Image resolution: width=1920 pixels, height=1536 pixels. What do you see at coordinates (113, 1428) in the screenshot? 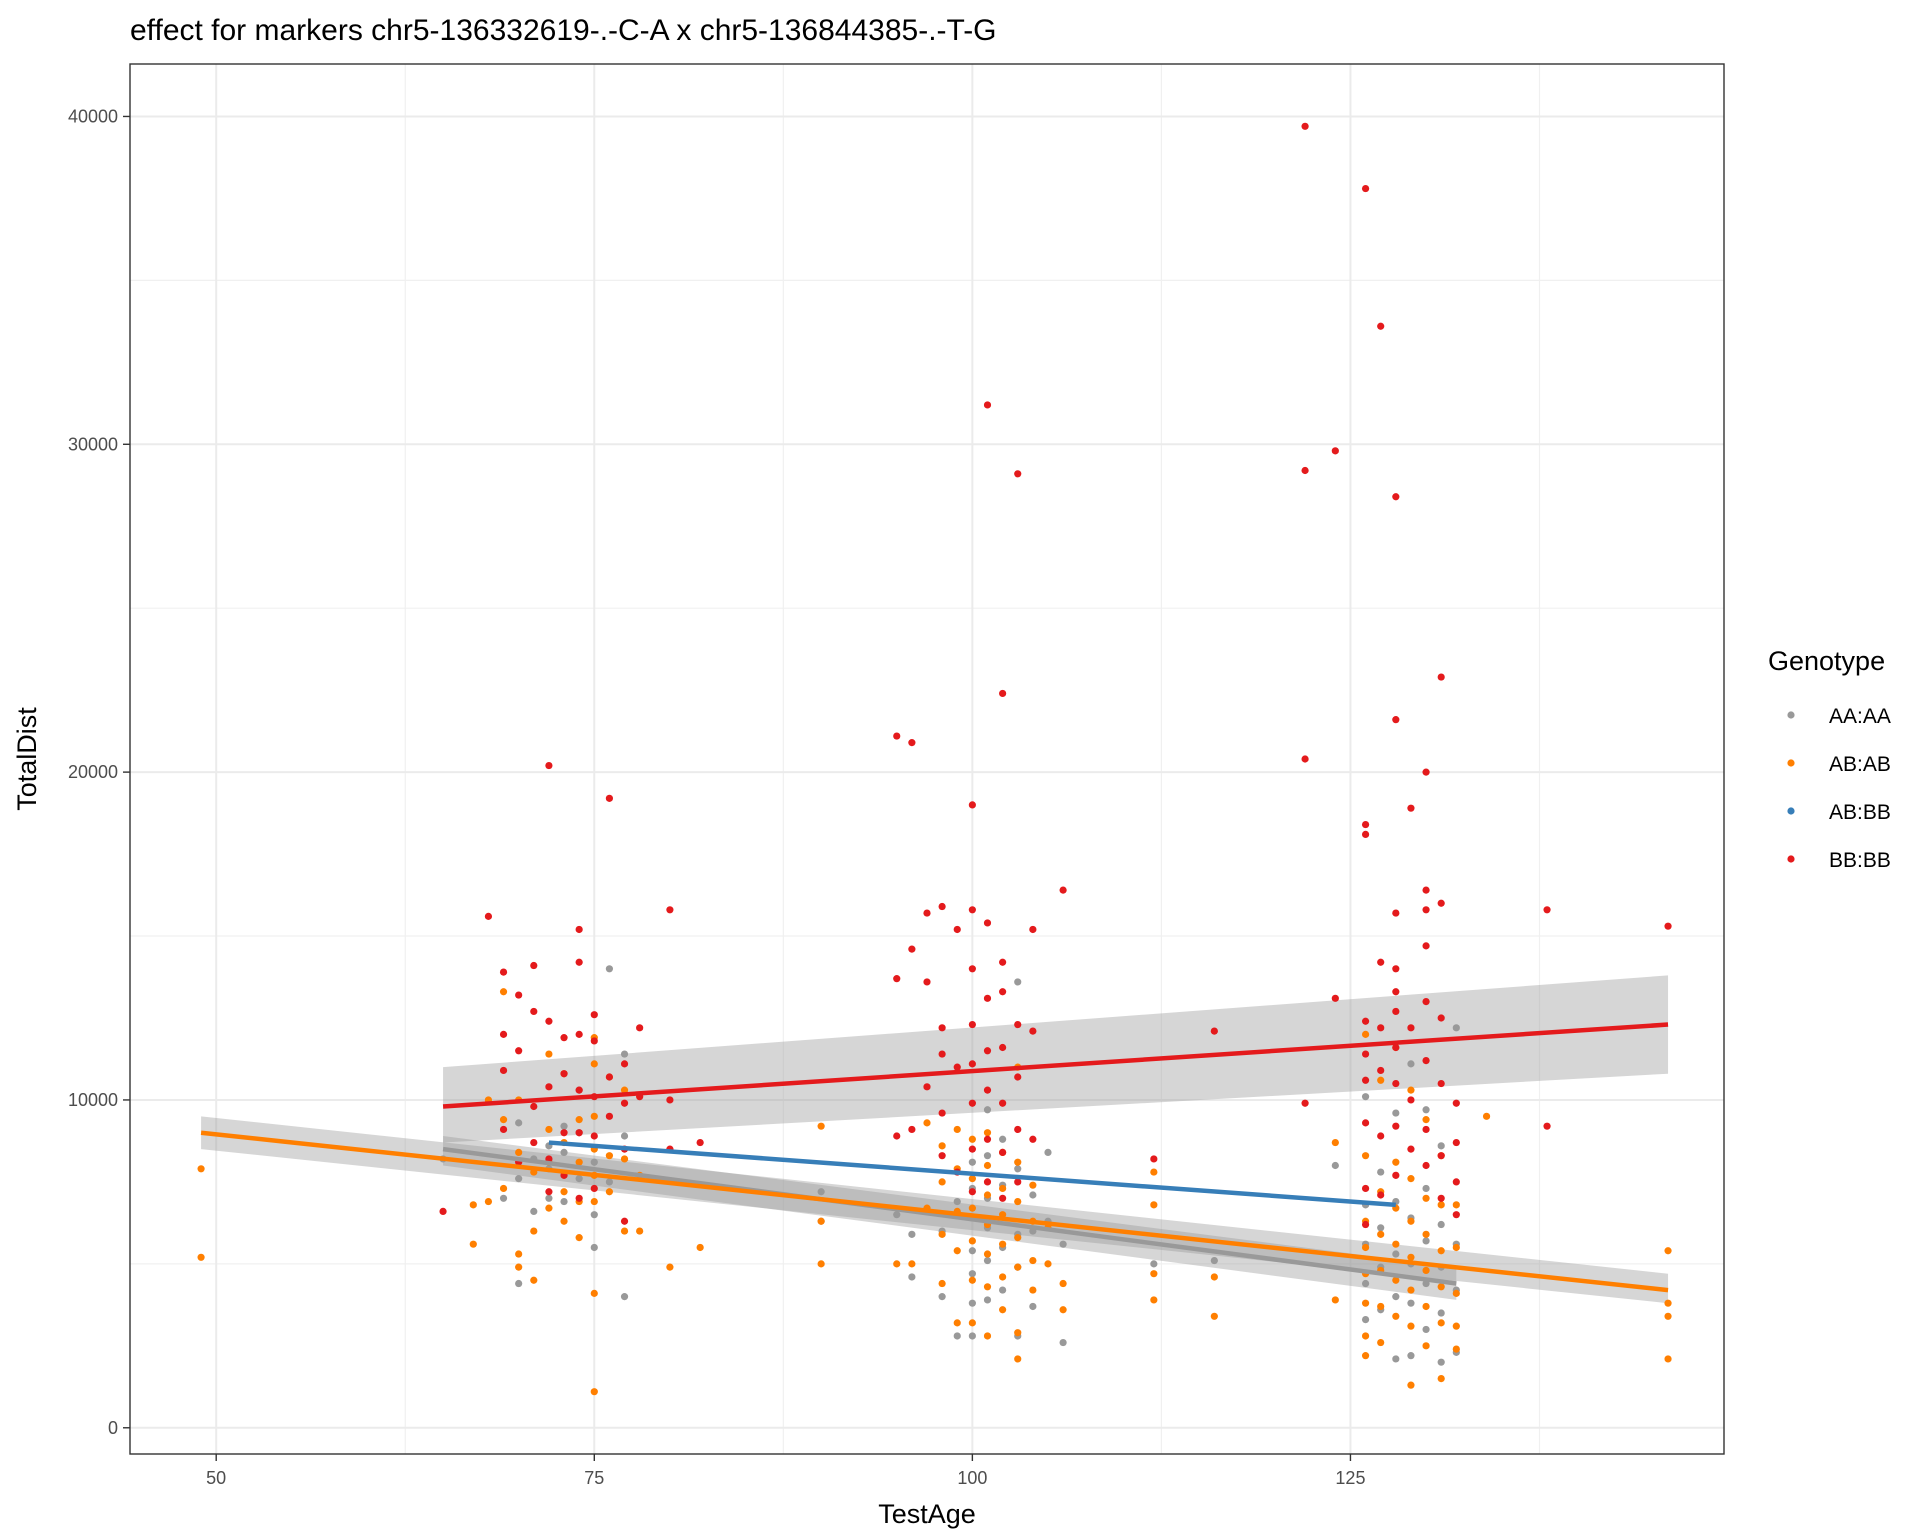
I see `y-tick-label: 0` at bounding box center [113, 1428].